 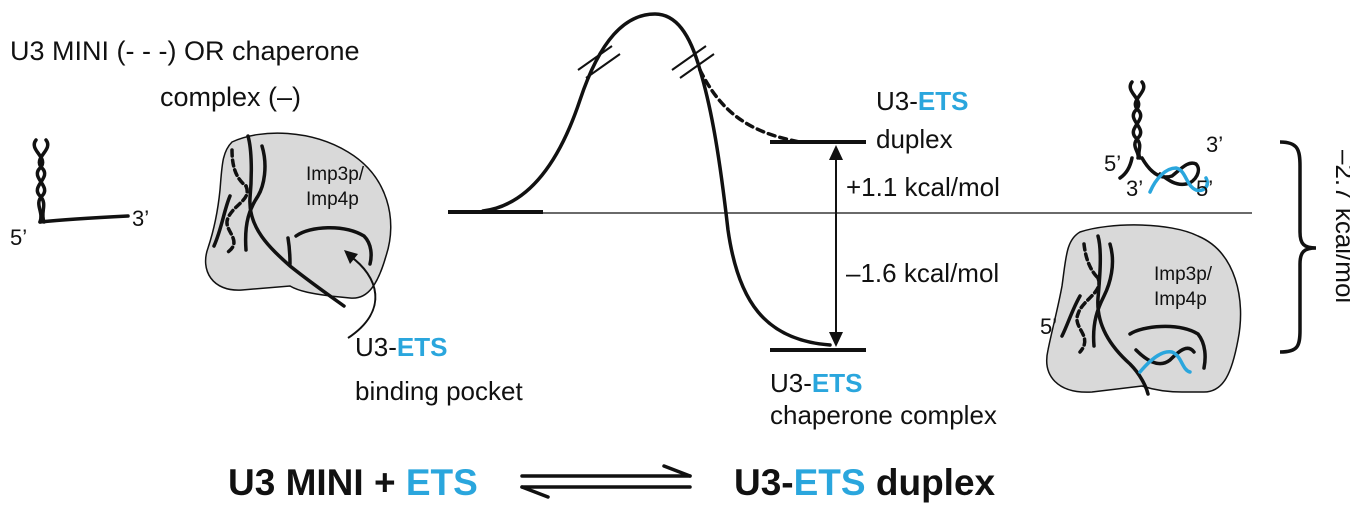 What do you see at coordinates (81, 181) in the screenshot?
I see `free-rna-hairpin-icon` at bounding box center [81, 181].